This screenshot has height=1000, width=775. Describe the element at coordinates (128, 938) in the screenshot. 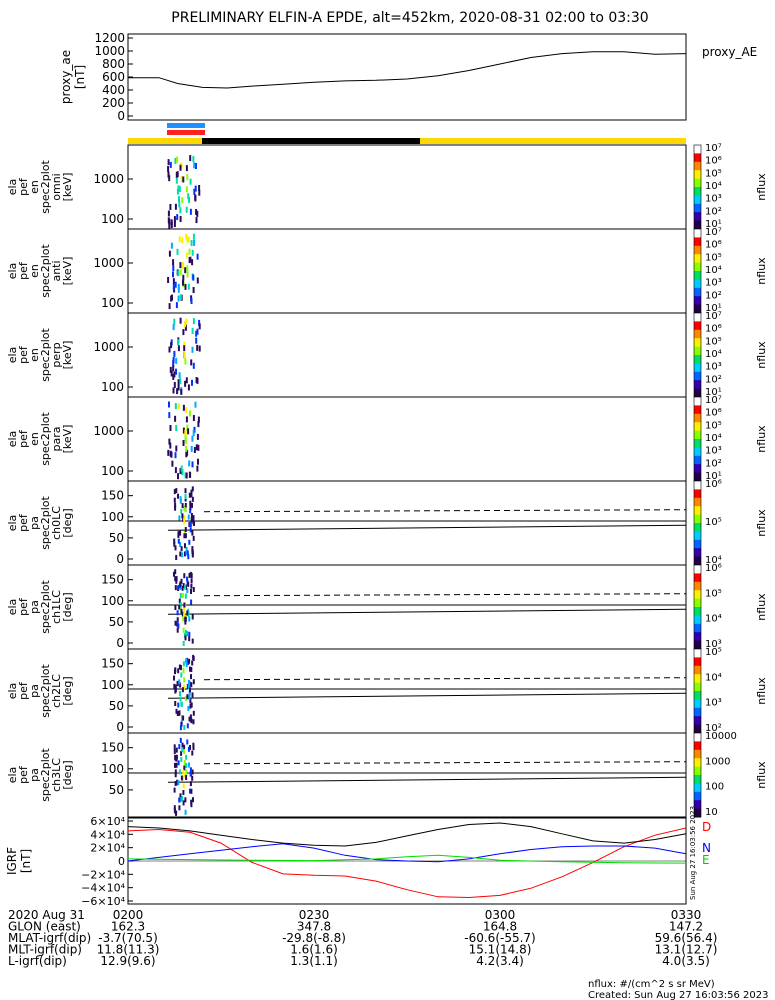

I see `time-axis-value: -3.7(70.5)` at that location.